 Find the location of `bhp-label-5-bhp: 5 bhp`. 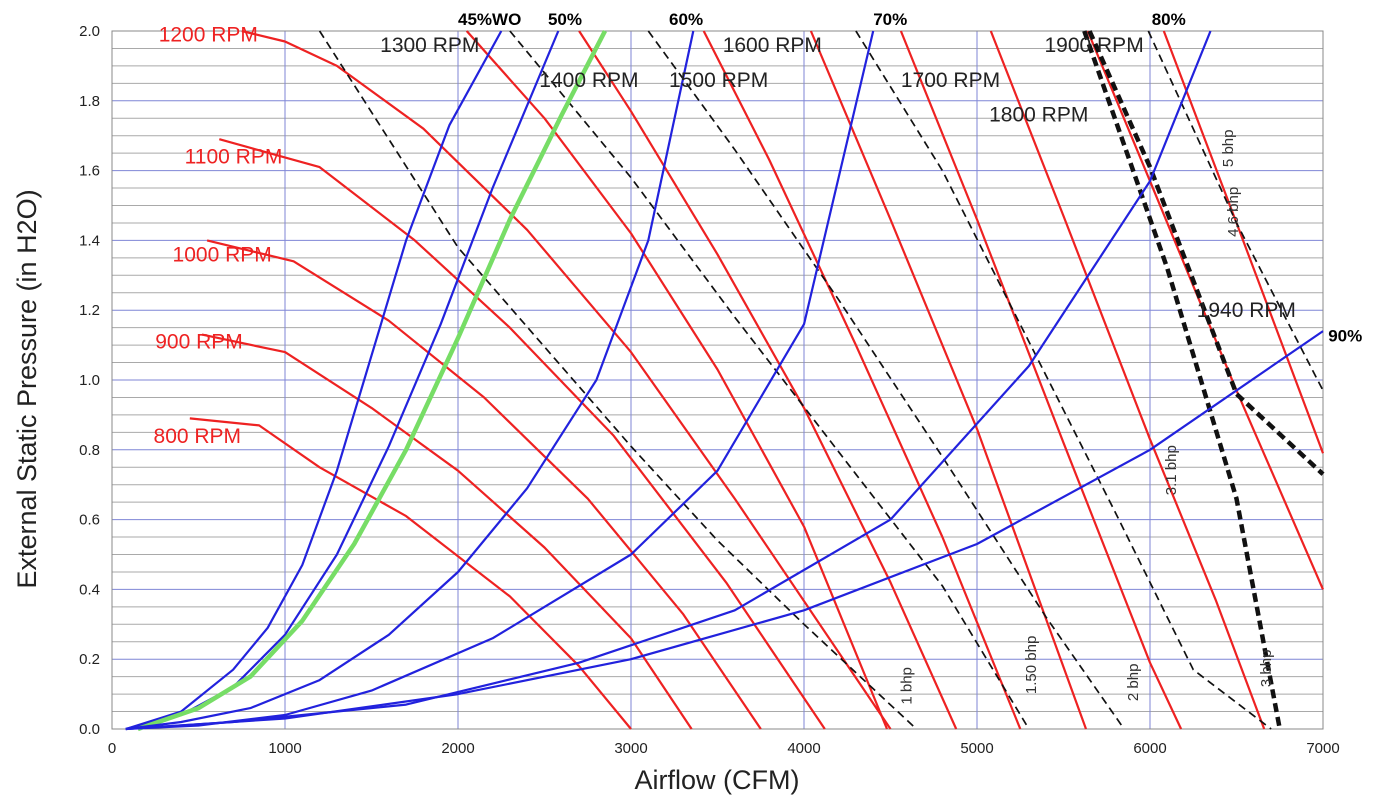

bhp-label-5-bhp: 5 bhp is located at coordinates (1228, 149).